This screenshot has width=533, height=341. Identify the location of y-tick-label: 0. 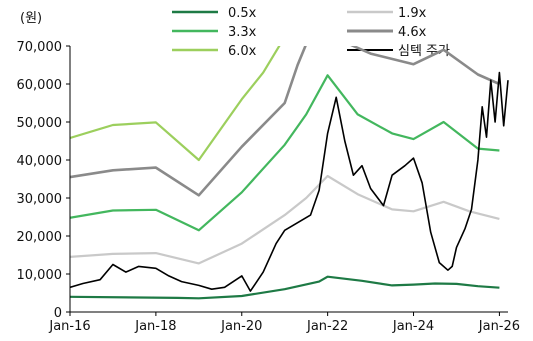
(58, 313).